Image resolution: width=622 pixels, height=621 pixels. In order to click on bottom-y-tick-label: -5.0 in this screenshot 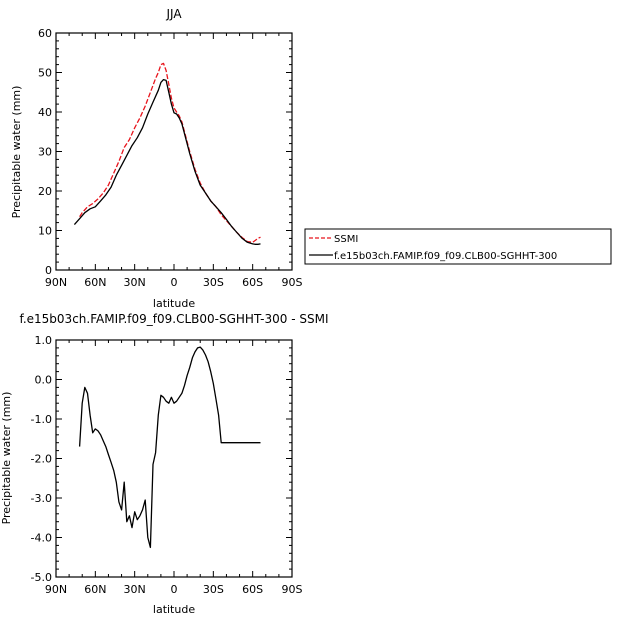, I will do `click(41, 577)`.